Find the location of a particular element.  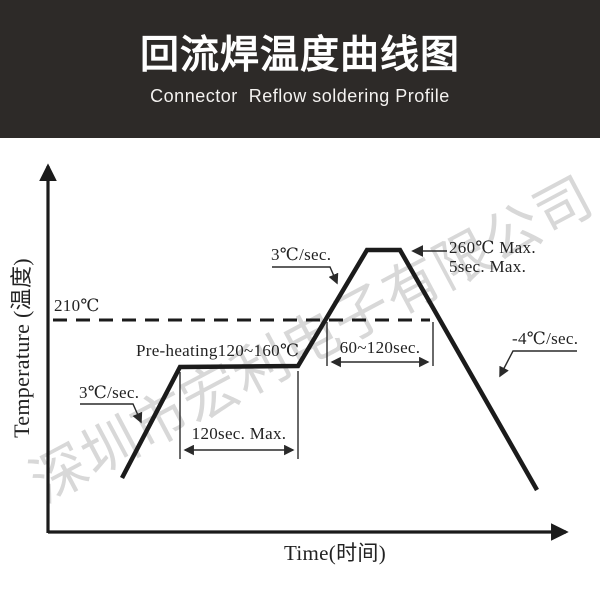

peak-duration-label: 5sec. Max. is located at coordinates (488, 266).